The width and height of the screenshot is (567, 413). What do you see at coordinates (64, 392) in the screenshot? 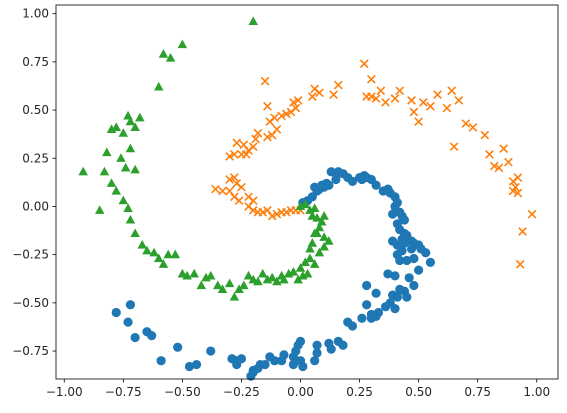
I see `x-tick-label: −1.00` at bounding box center [64, 392].